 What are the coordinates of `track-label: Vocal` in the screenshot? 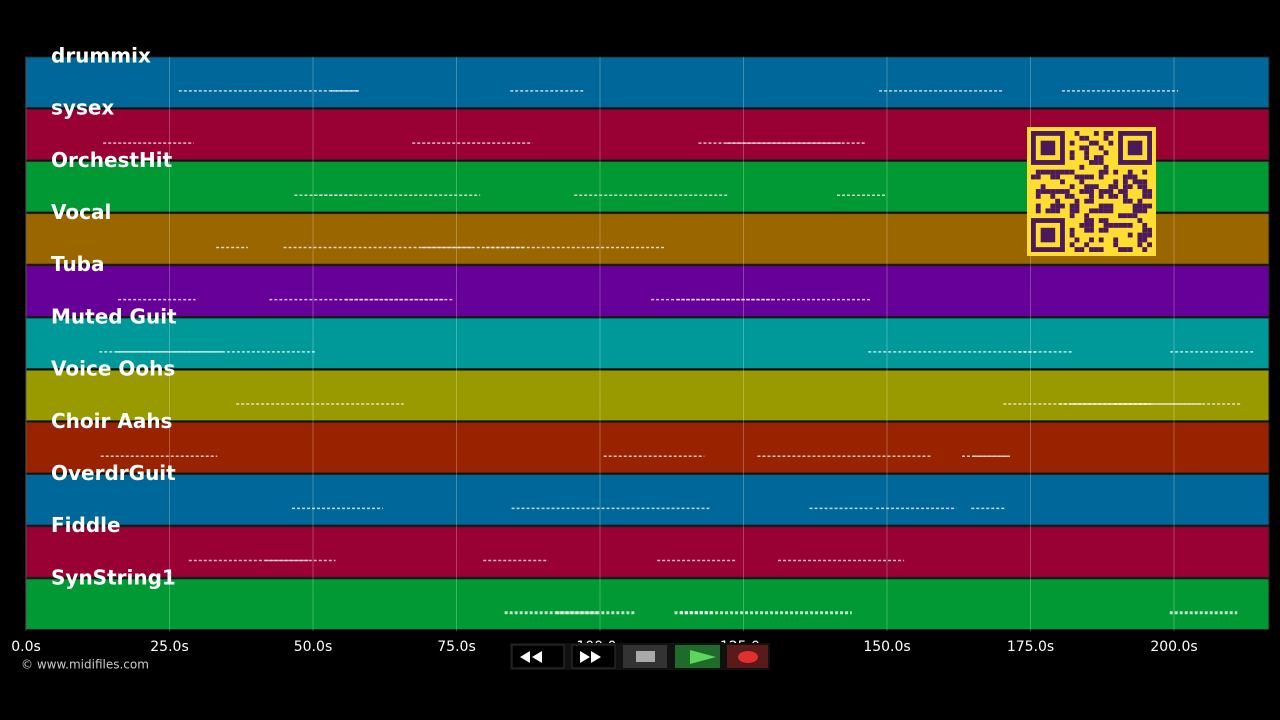 It's located at (81, 212).